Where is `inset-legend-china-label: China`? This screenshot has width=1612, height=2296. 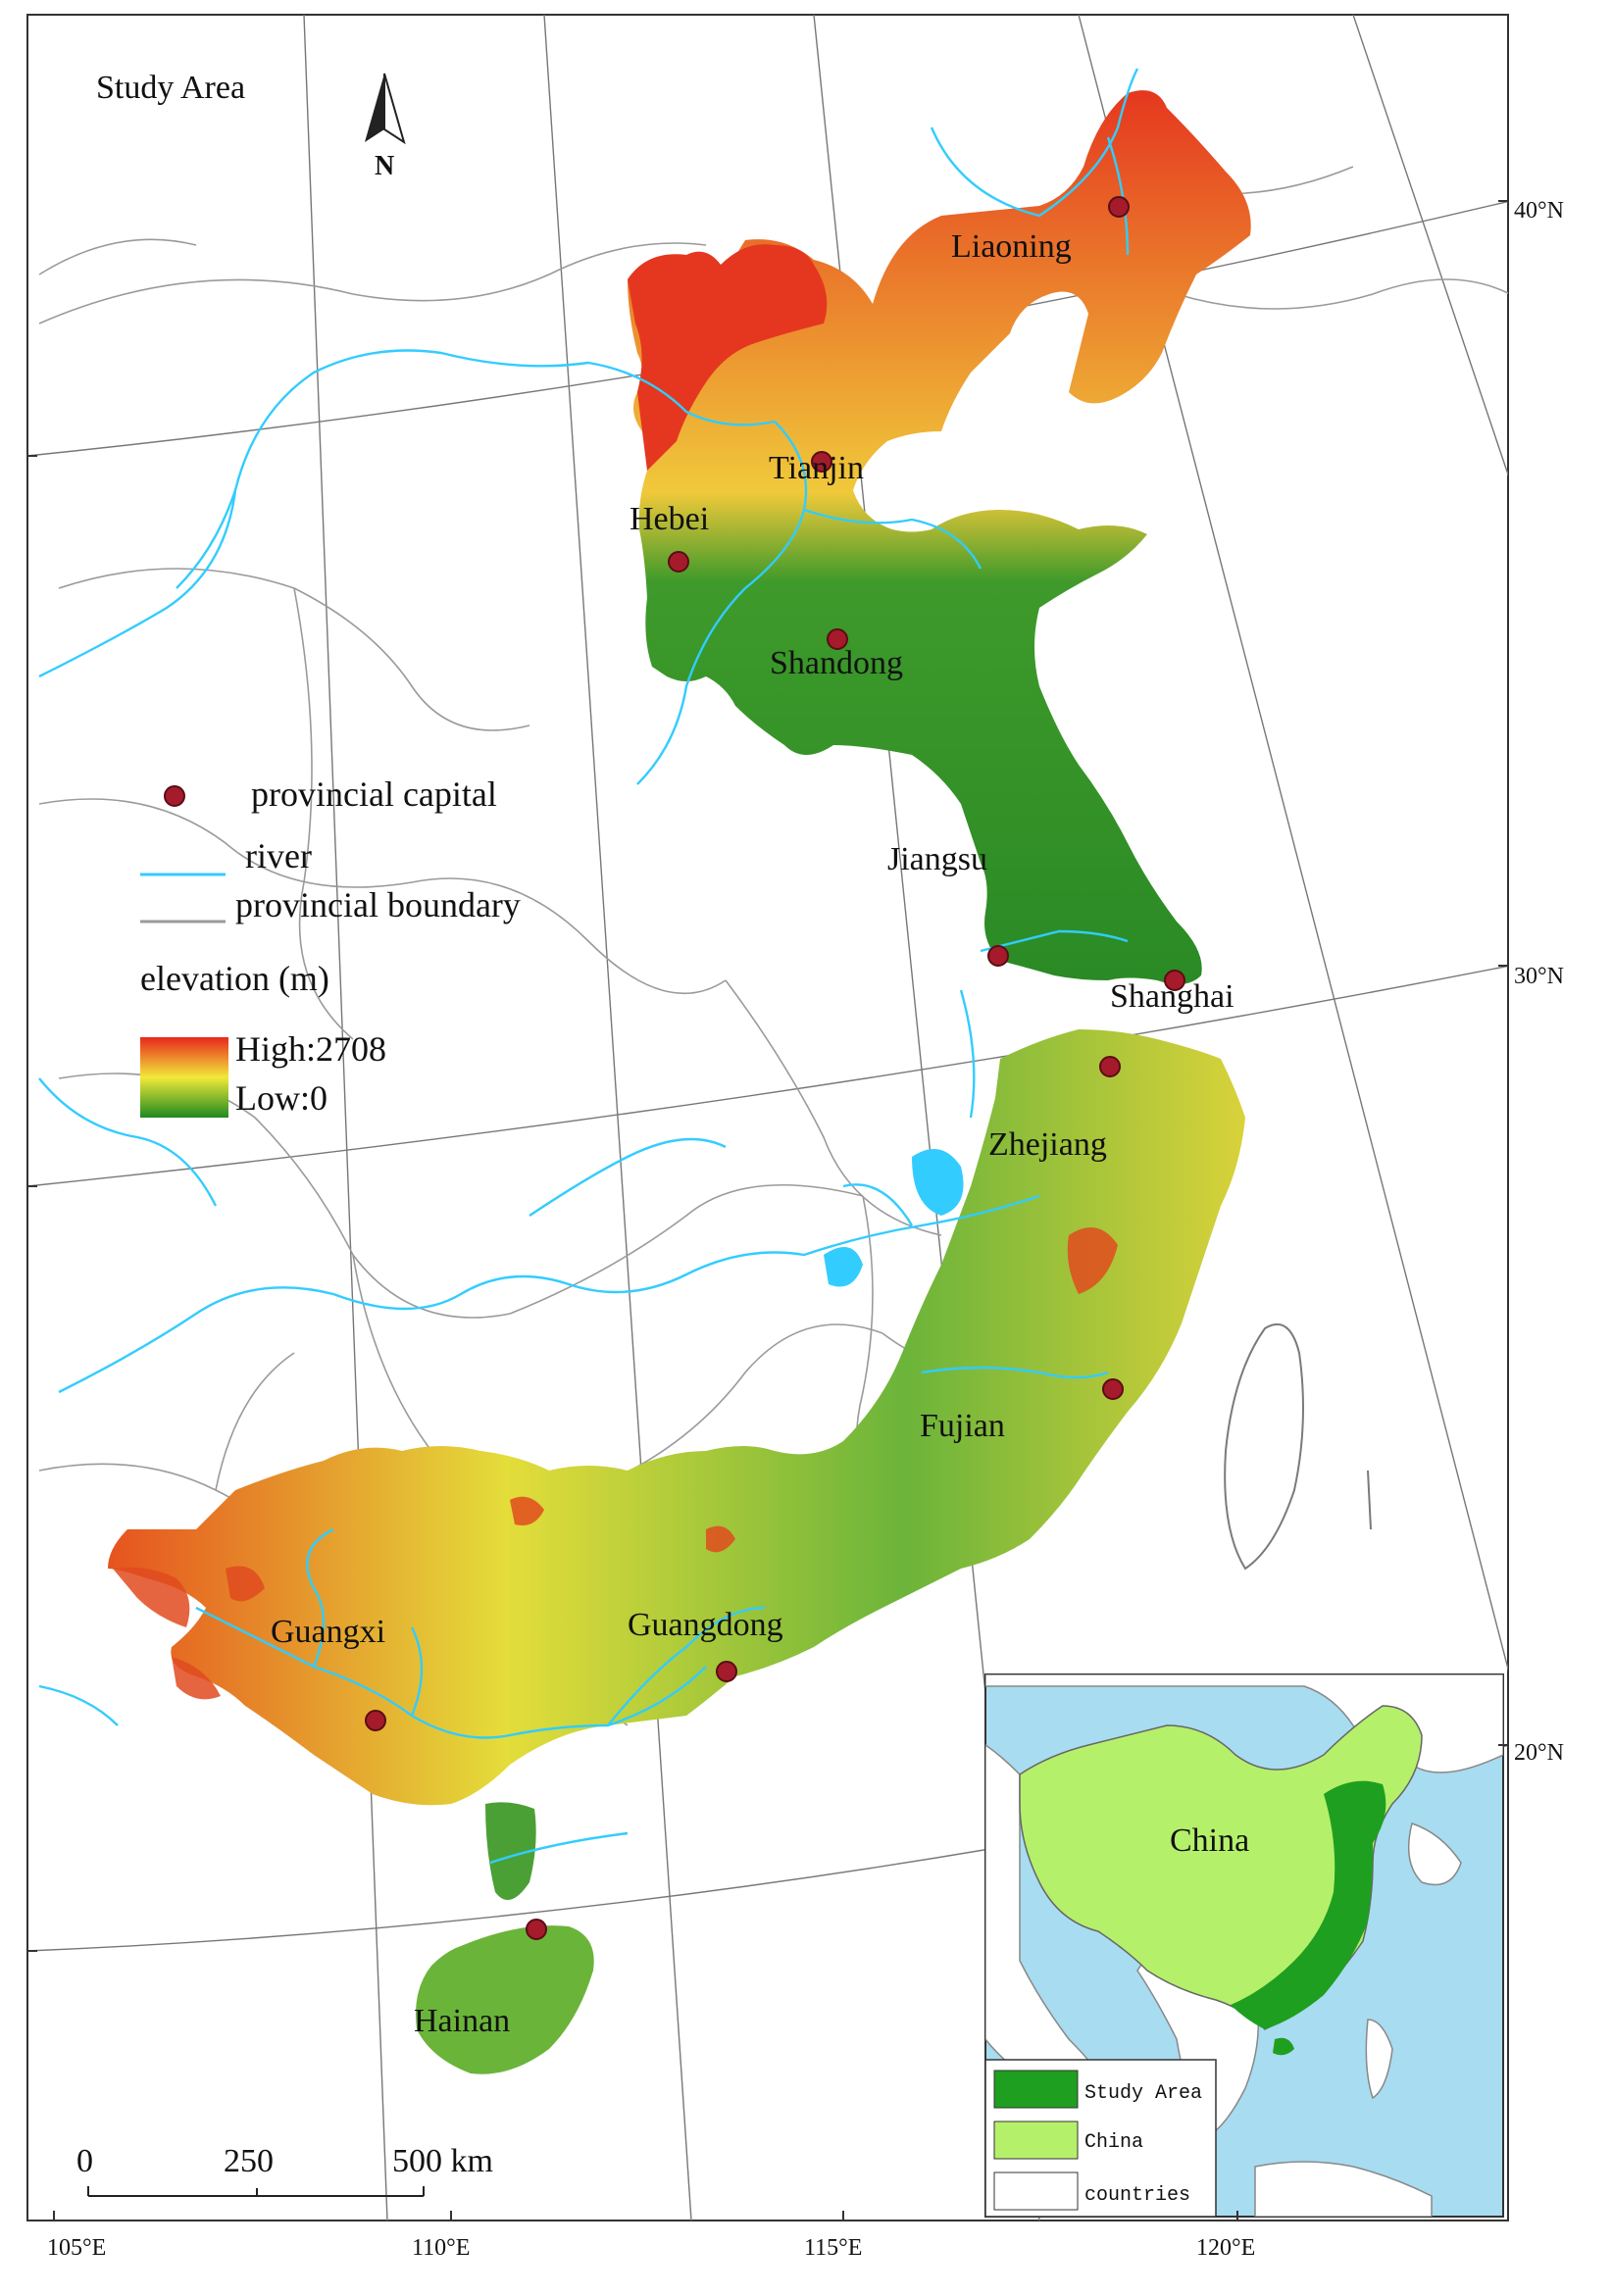 inset-legend-china-label: China is located at coordinates (1113, 2142).